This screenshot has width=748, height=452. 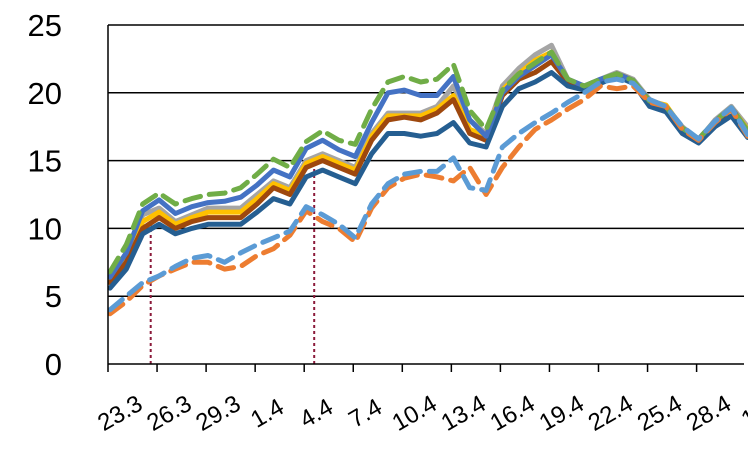 What do you see at coordinates (562, 413) in the screenshot?
I see `x-tick-label: 19.4` at bounding box center [562, 413].